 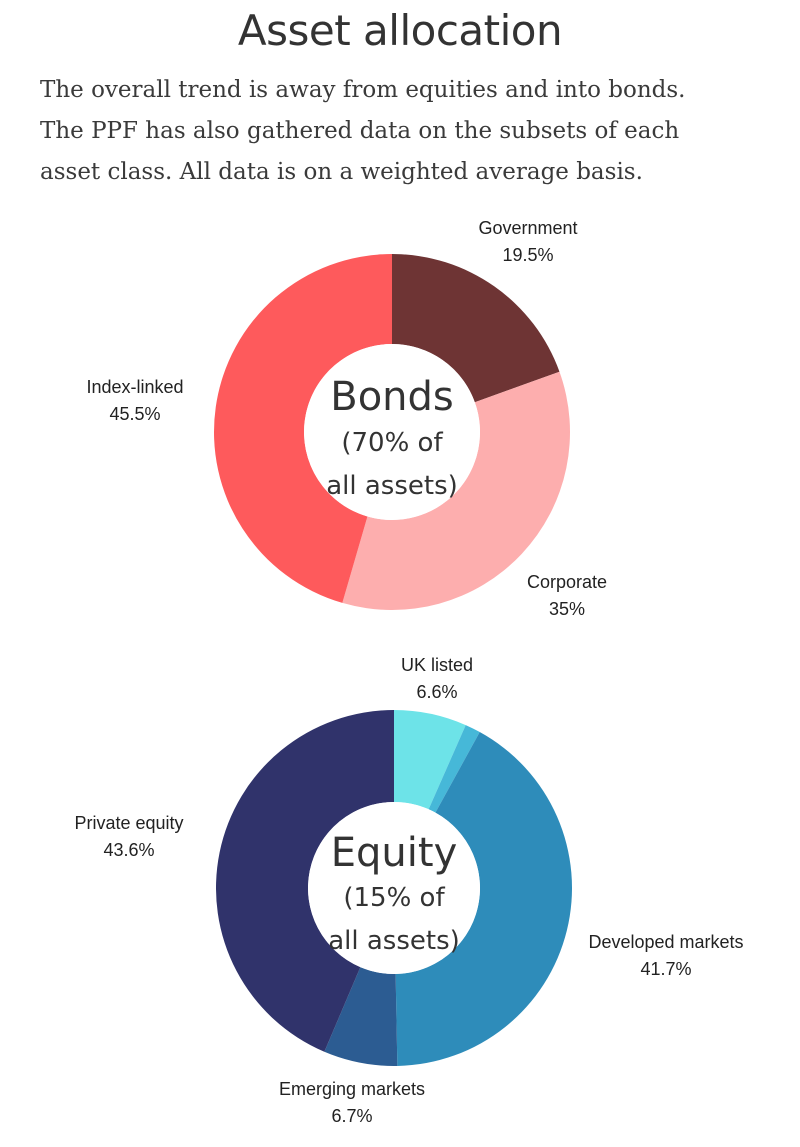 I want to click on equity-center-title: Equity, so click(x=394, y=853).